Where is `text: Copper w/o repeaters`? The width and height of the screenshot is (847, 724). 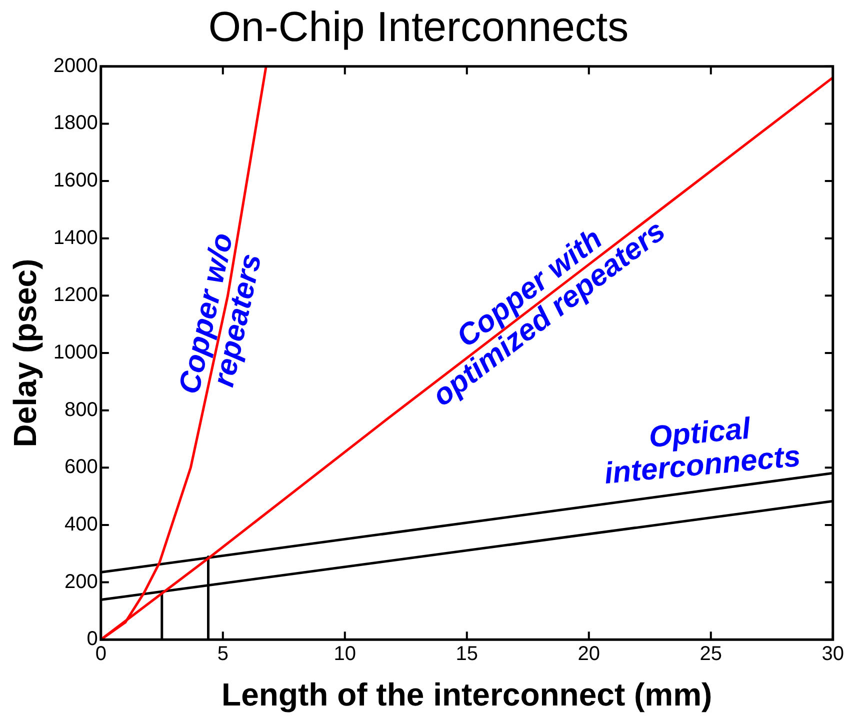 text: Copper w/o repeaters is located at coordinates (220, 313).